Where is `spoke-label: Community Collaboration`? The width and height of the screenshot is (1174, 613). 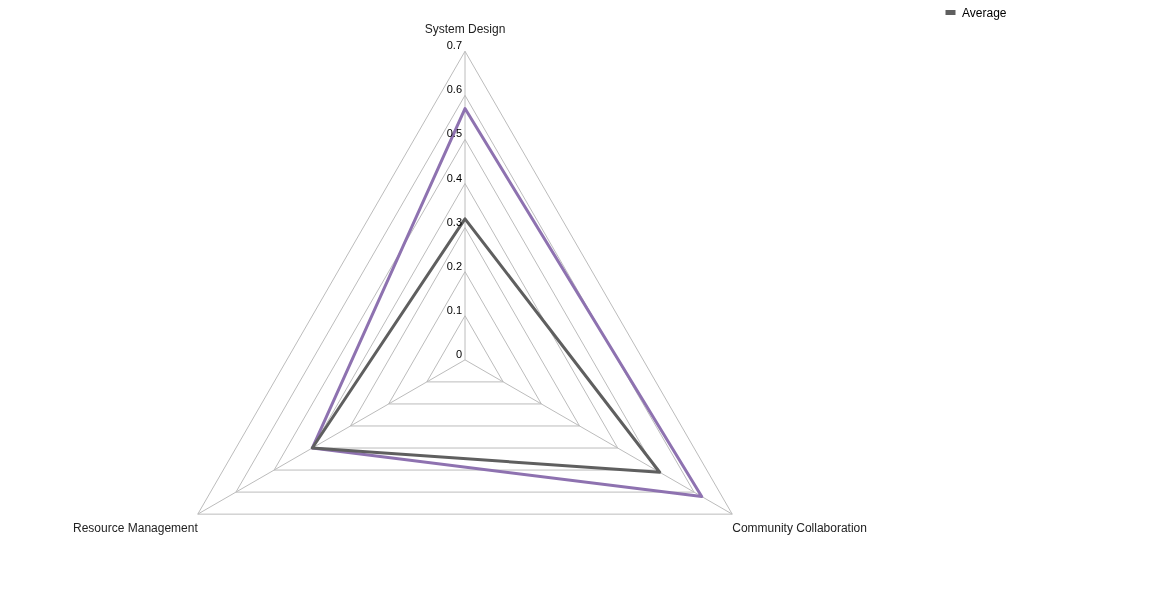 spoke-label: Community Collaboration is located at coordinates (799, 528).